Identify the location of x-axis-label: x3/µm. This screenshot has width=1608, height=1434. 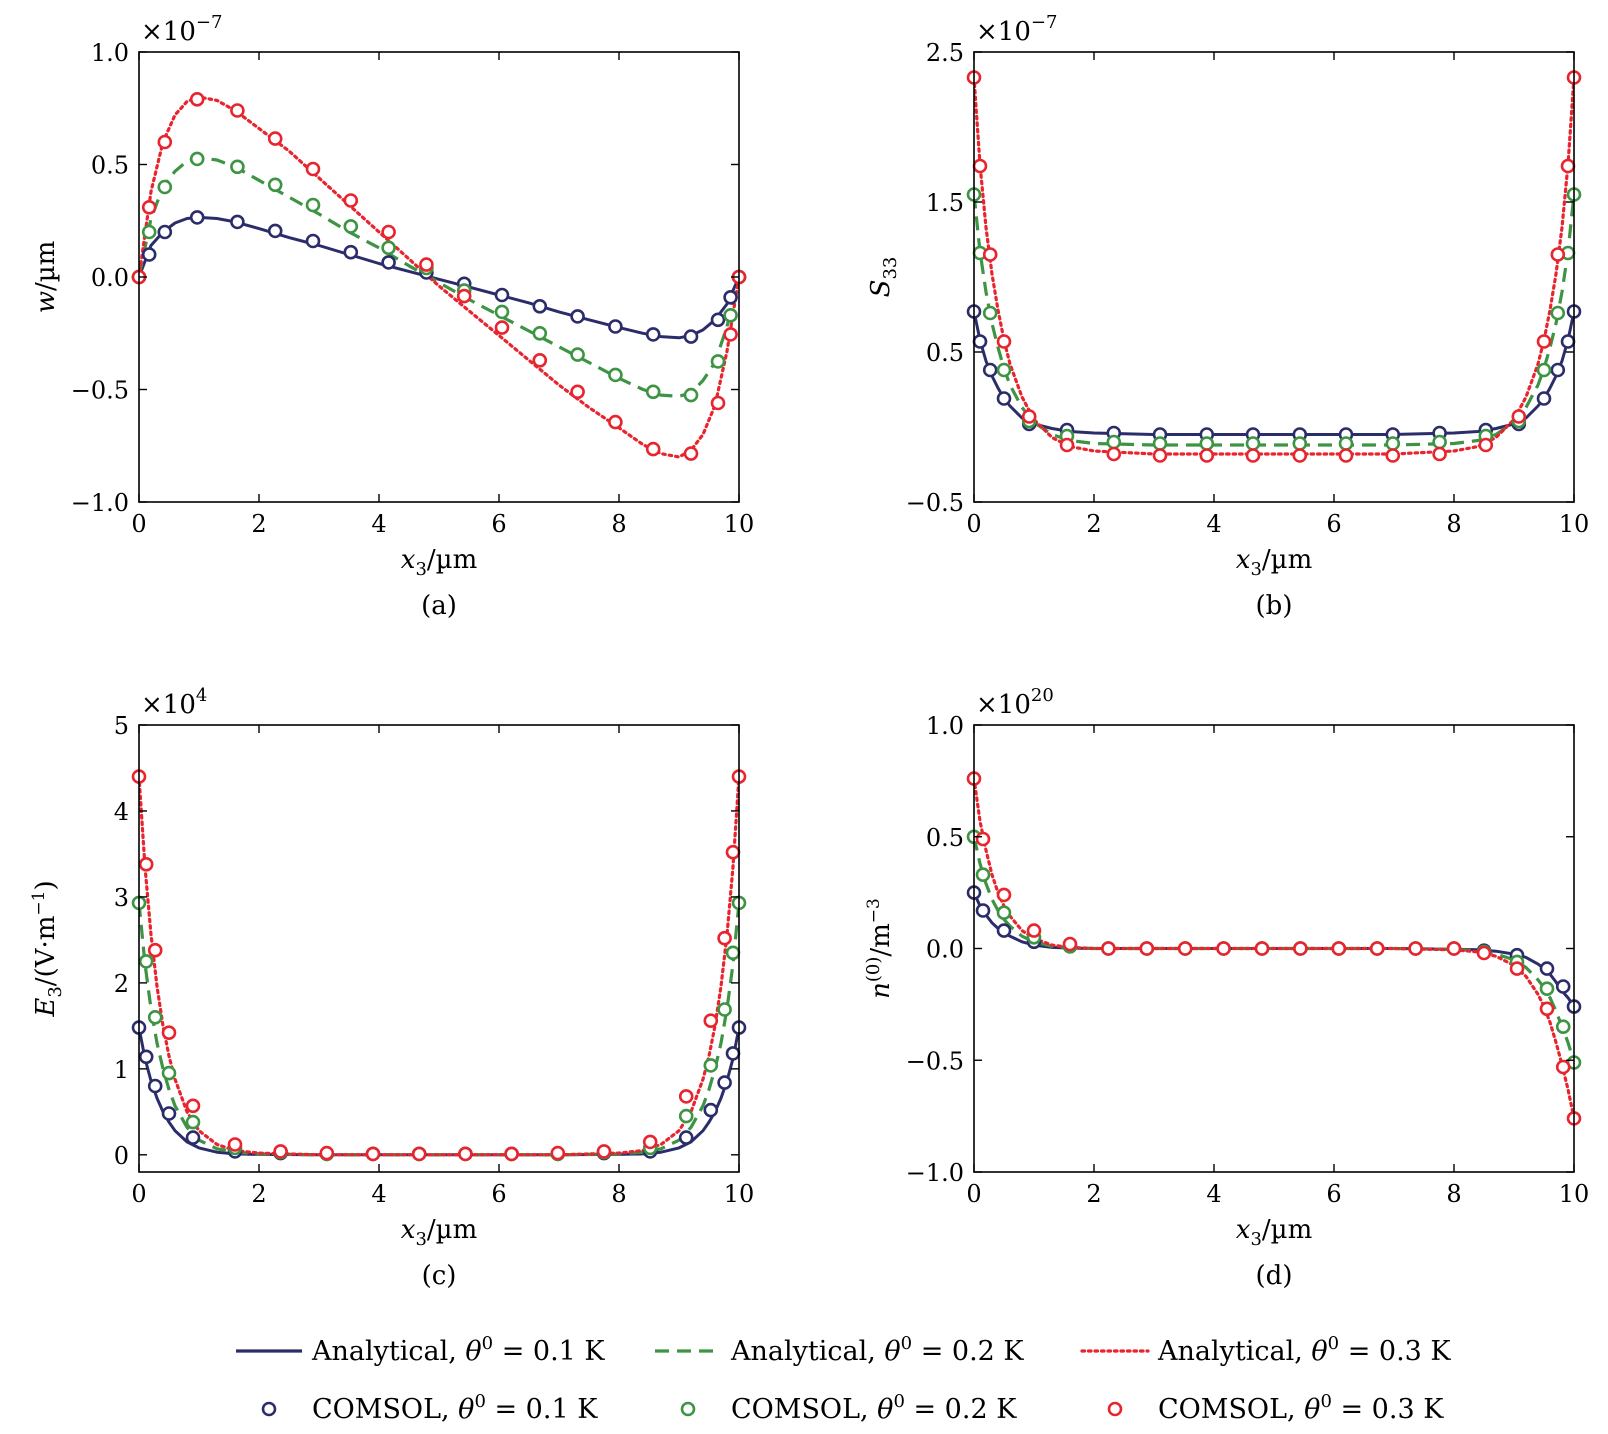
(439, 562).